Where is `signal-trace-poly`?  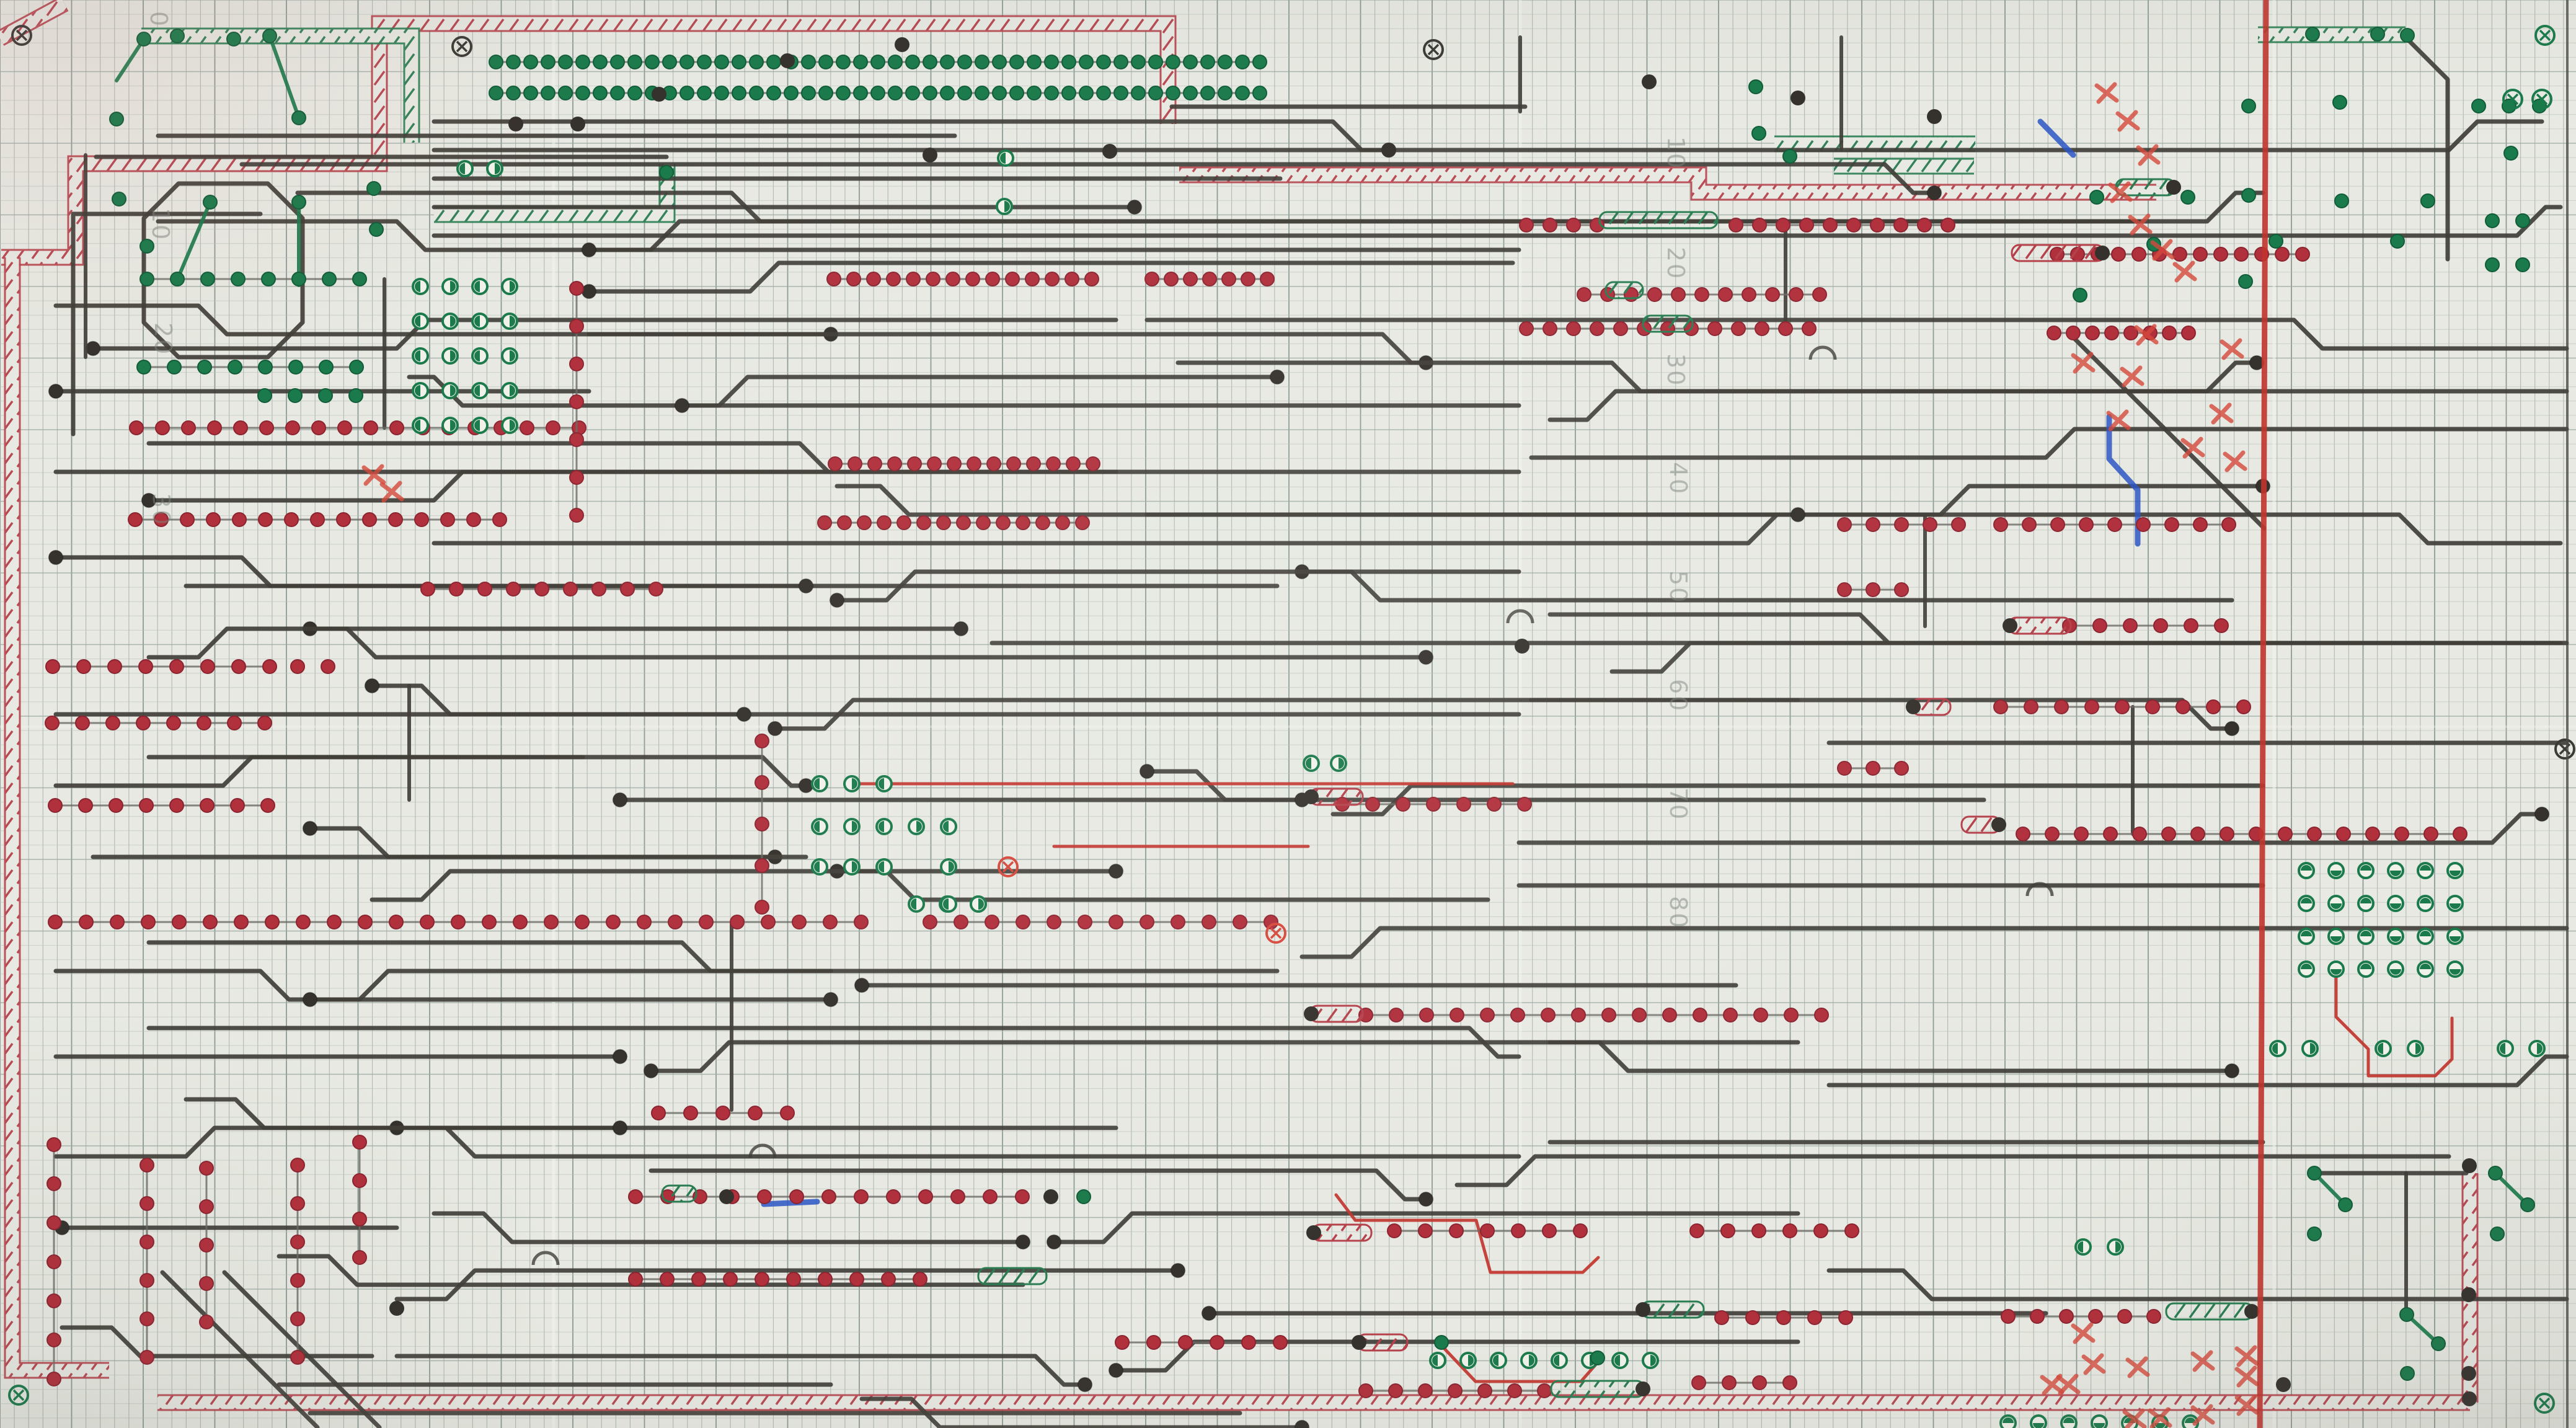
signal-trace-poly is located at coordinates (2426, 147).